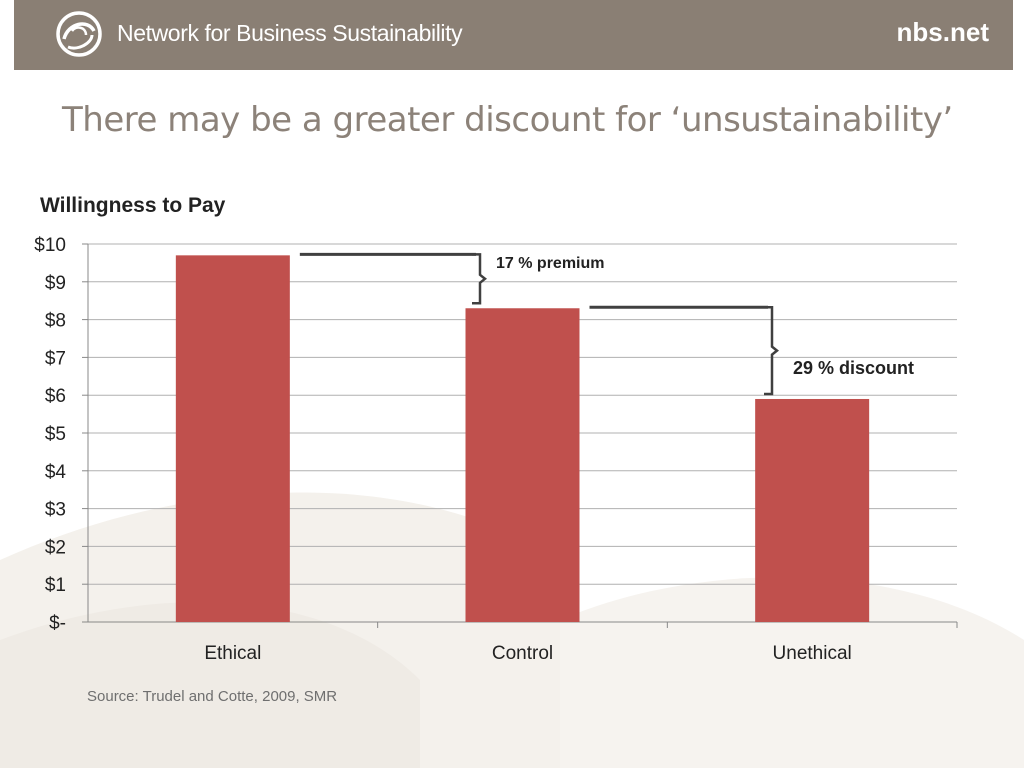 Image resolution: width=1024 pixels, height=768 pixels. What do you see at coordinates (55, 396) in the screenshot?
I see `y-tick-label: $6` at bounding box center [55, 396].